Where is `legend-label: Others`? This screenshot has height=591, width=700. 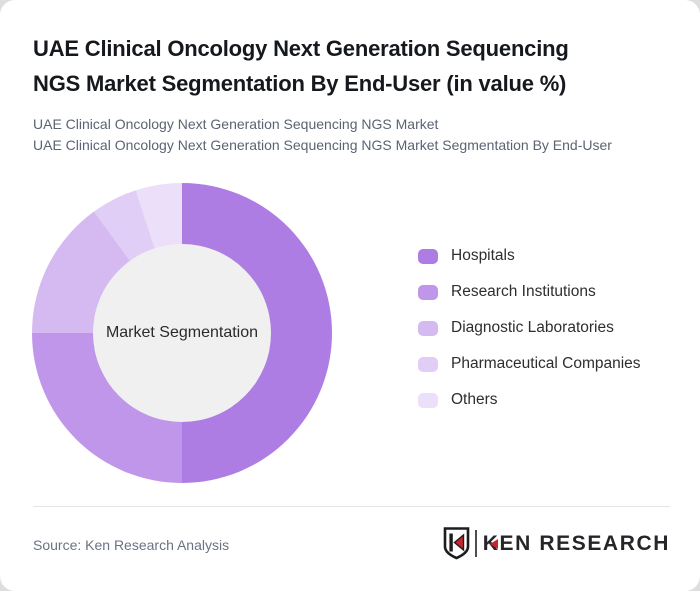
legend-label: Others is located at coordinates (474, 399).